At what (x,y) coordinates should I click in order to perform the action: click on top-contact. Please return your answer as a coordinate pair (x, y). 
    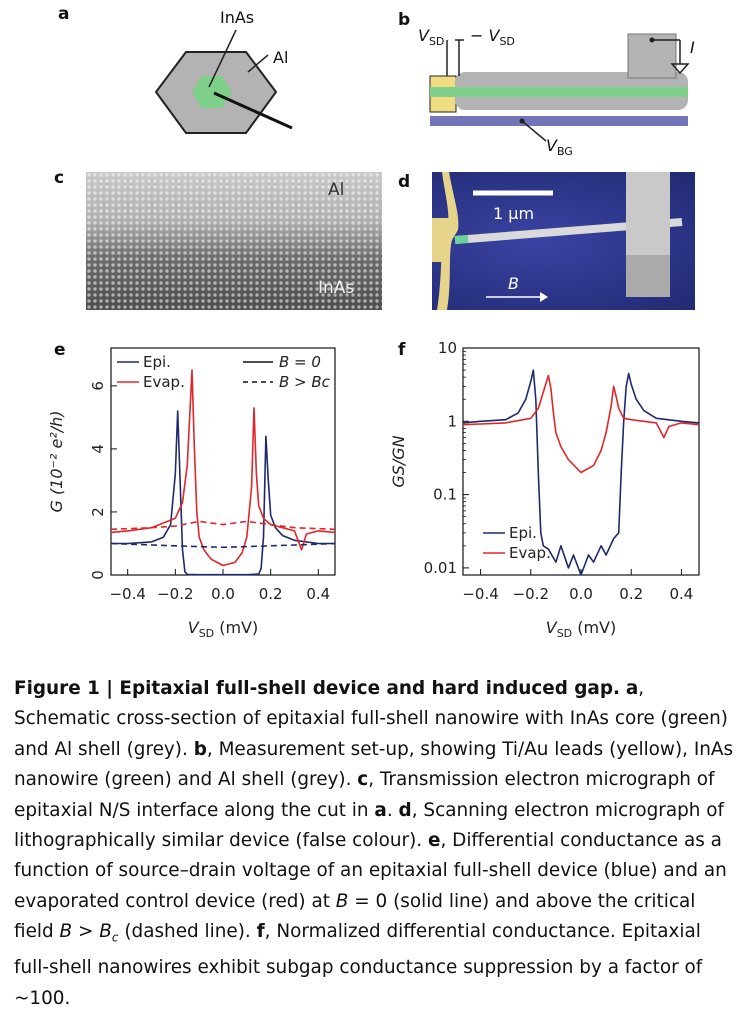
    Looking at the image, I should click on (652, 56).